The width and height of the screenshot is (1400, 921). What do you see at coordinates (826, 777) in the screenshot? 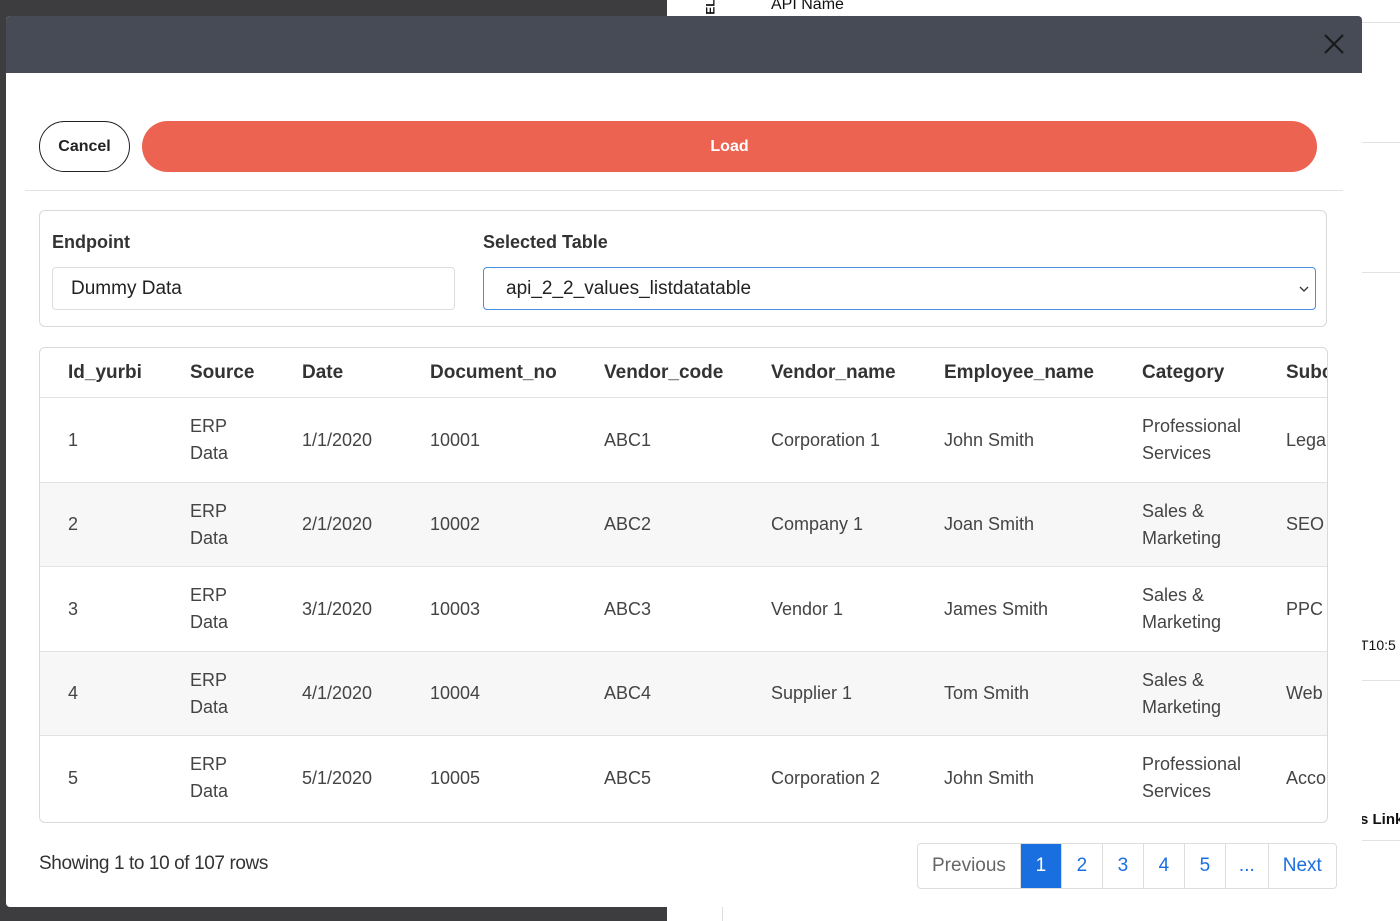
I see `table-cell: Corporation 2` at bounding box center [826, 777].